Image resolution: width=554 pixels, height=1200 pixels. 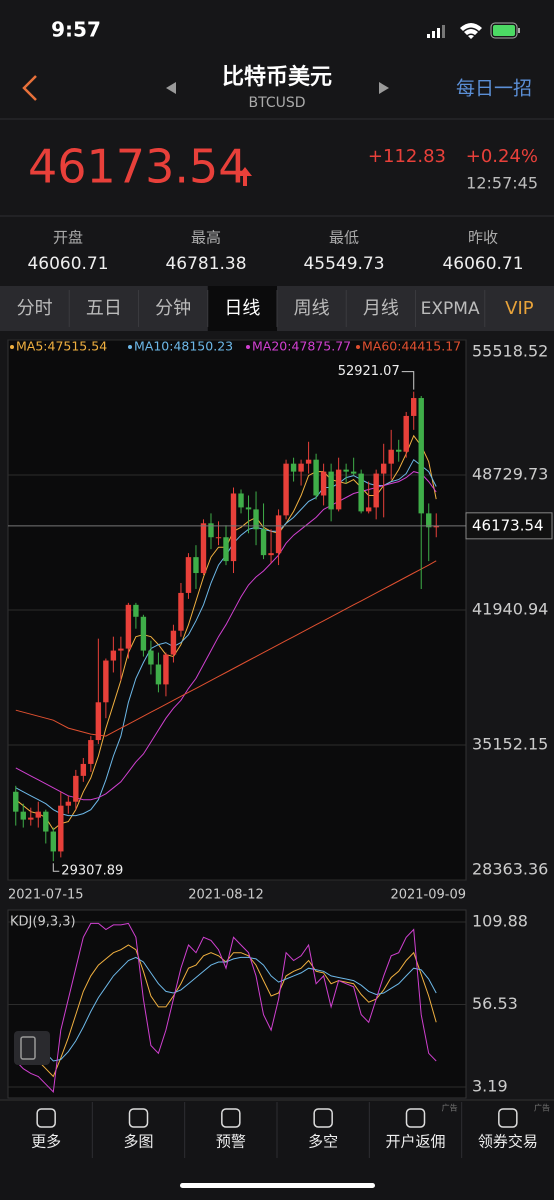 I want to click on stat-label: 开盘, so click(x=68, y=238).